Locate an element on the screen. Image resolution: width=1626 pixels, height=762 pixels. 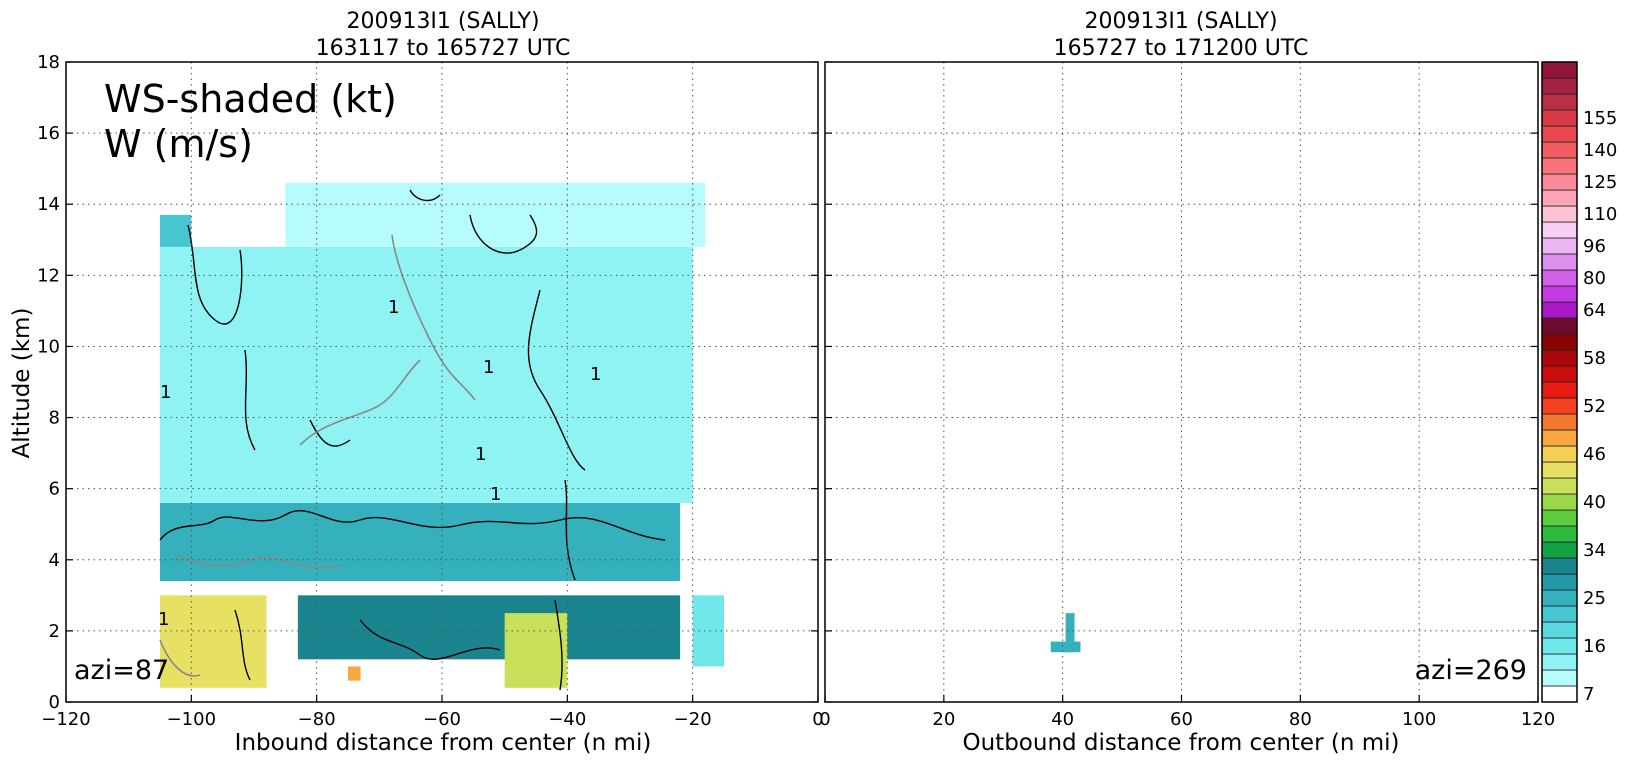
y-tick-label: 18 is located at coordinates (48, 62).